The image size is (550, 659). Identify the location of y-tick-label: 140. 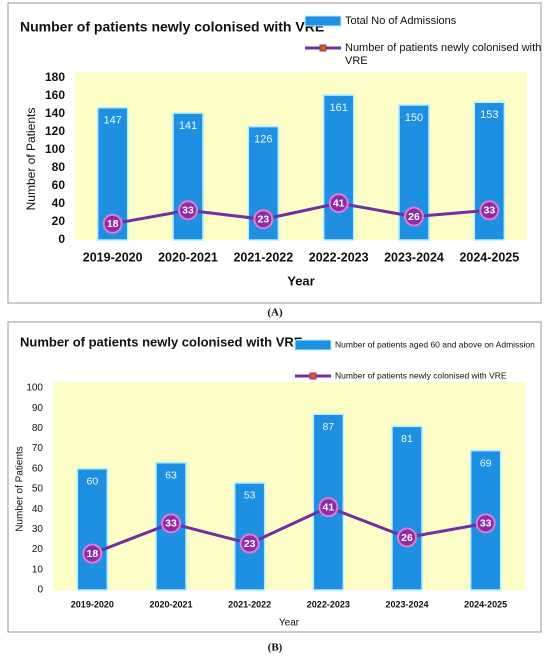
(55, 113).